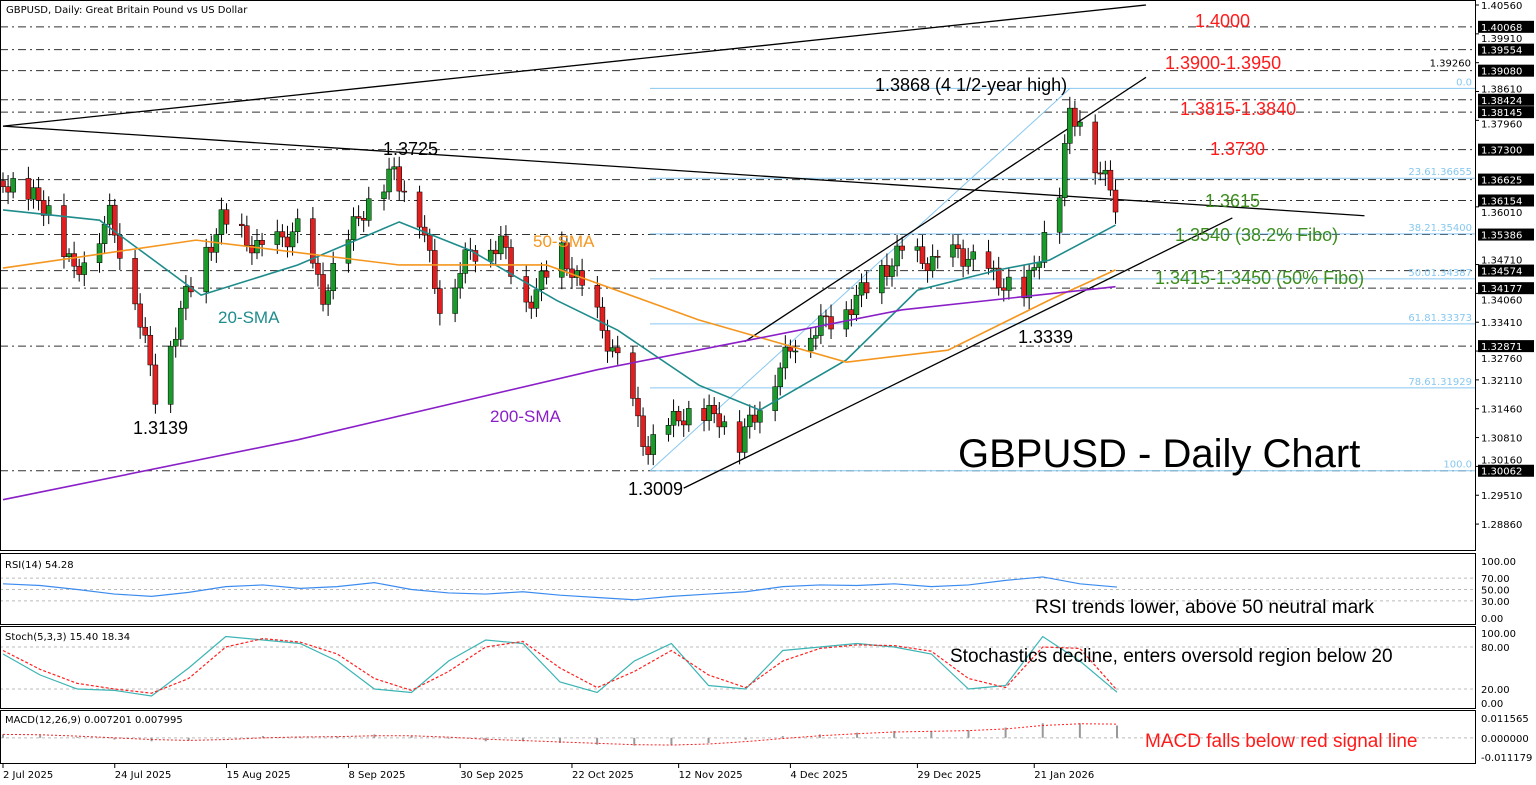 The width and height of the screenshot is (1536, 785). Describe the element at coordinates (559, 301) in the screenshot. I see `sma-line-50-sma` at that location.